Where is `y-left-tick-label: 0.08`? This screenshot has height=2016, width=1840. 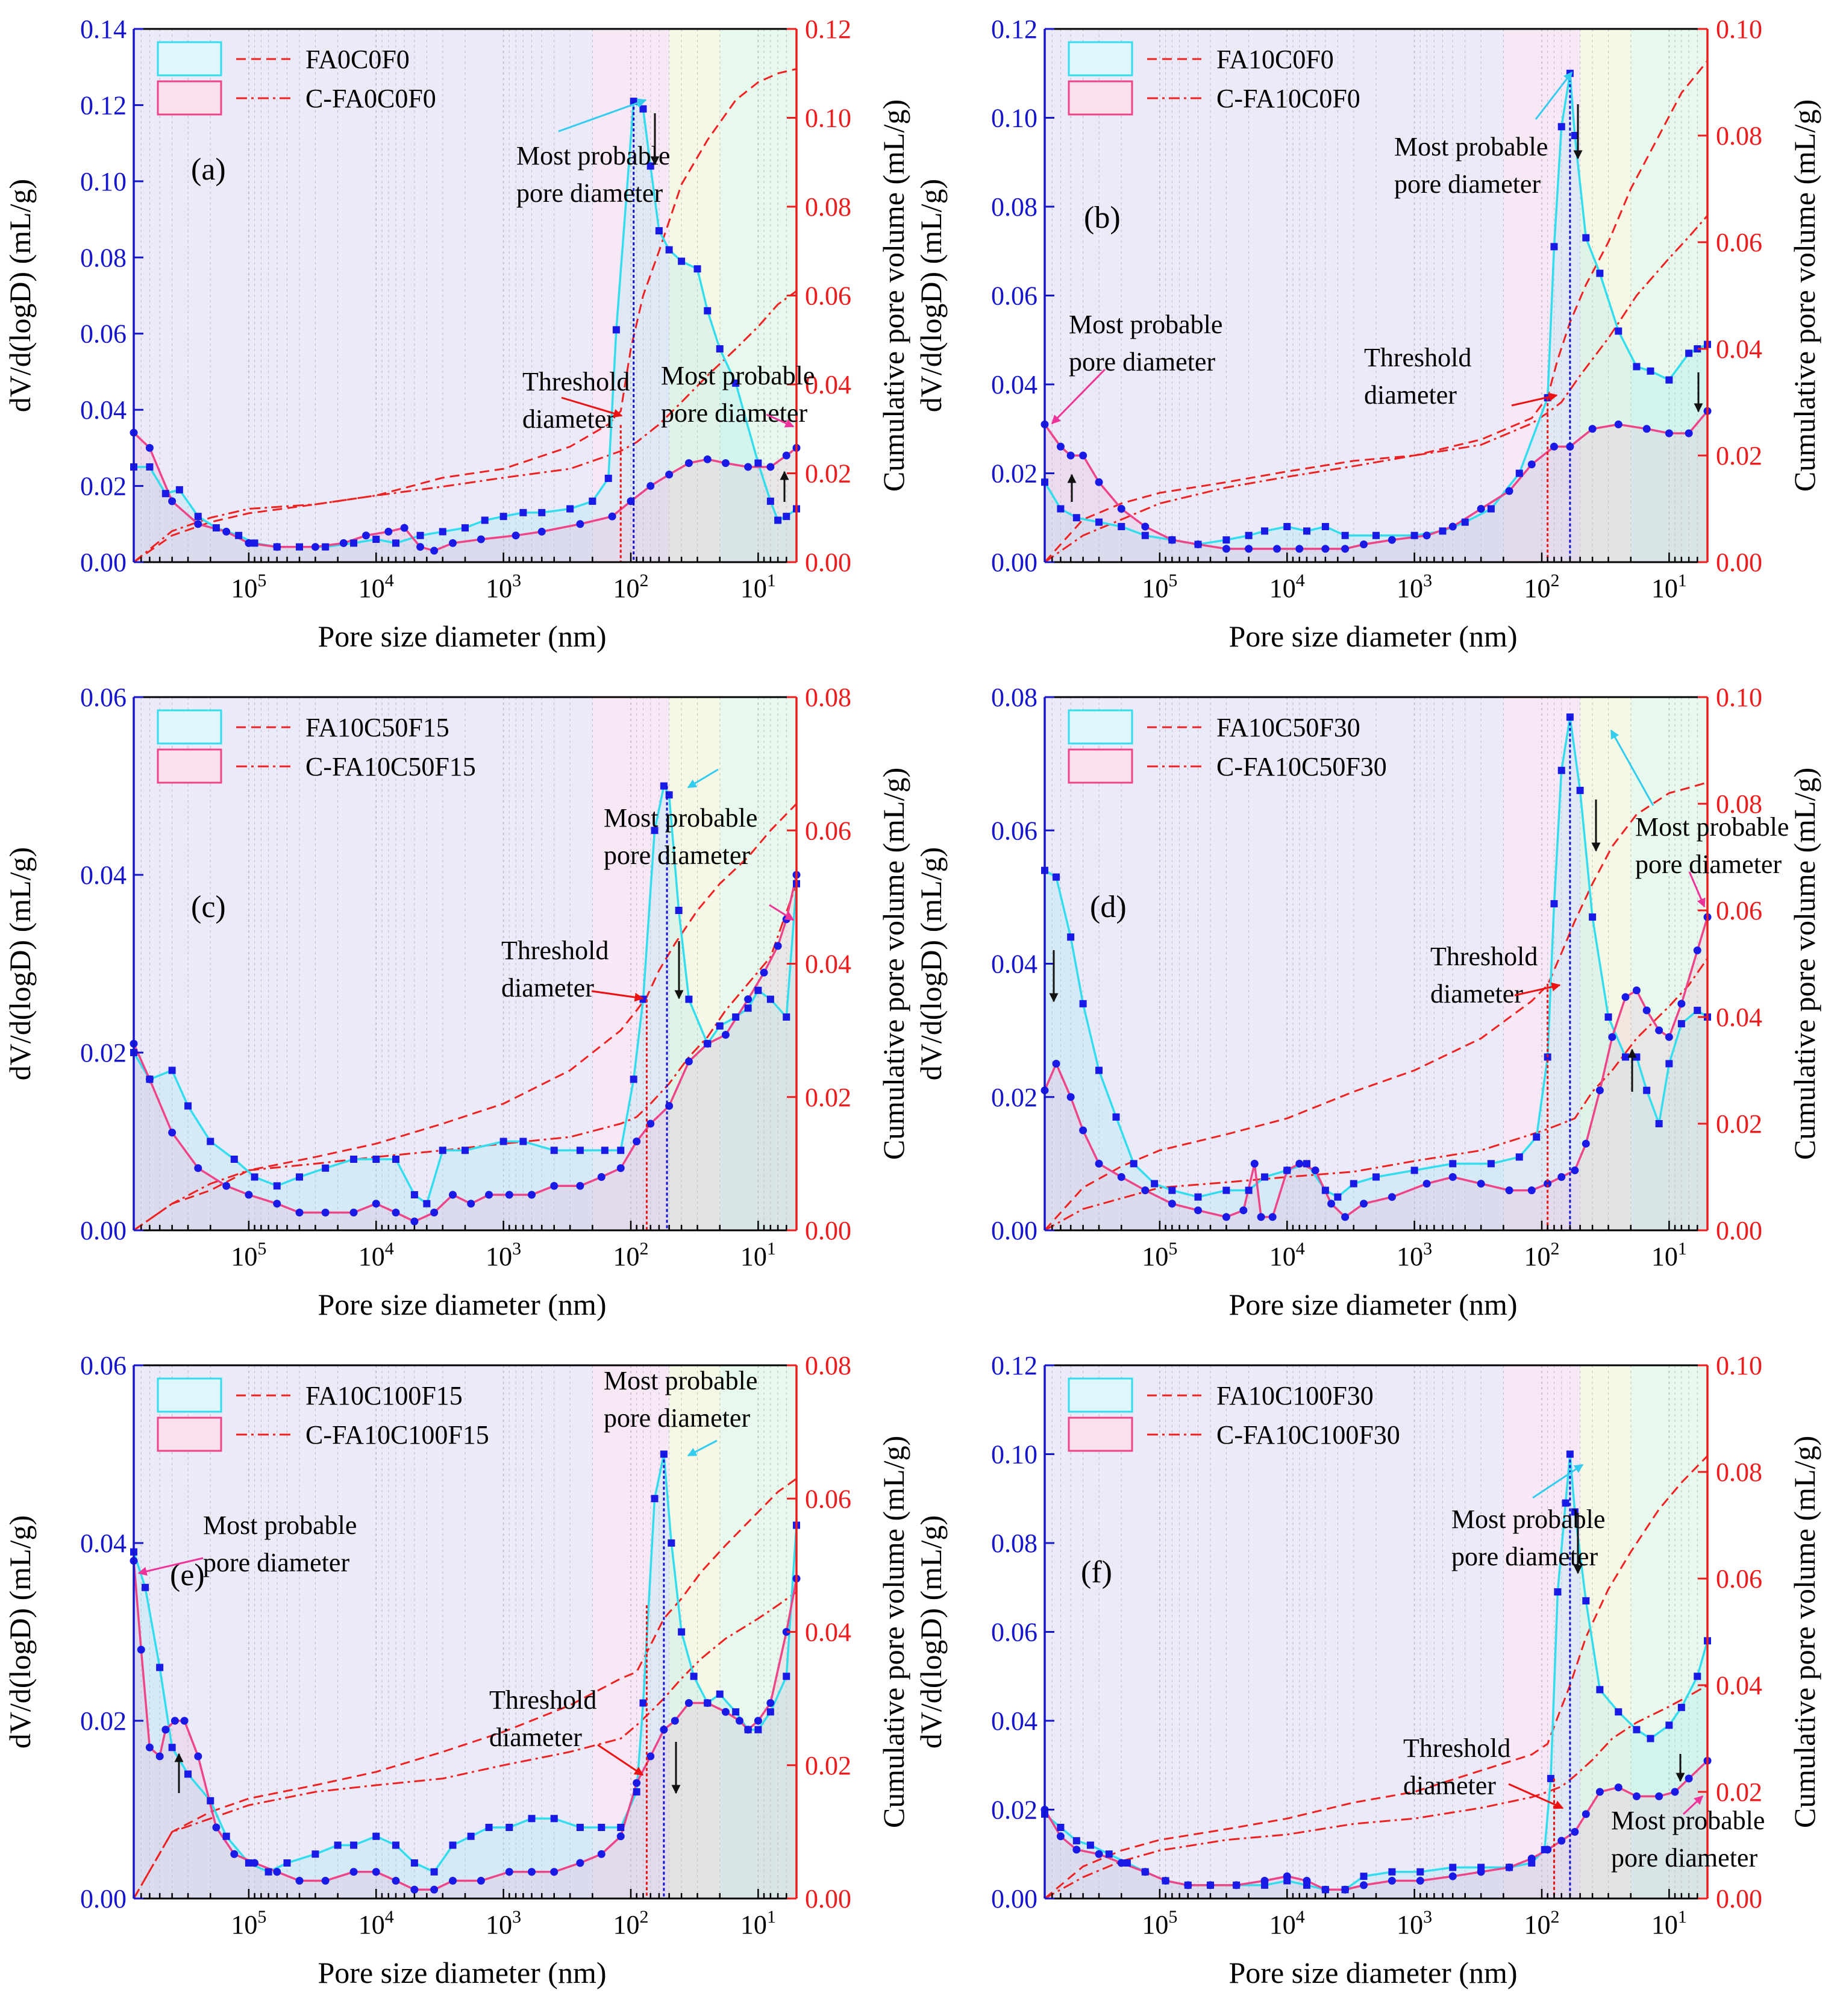
y-left-tick-label: 0.08 is located at coordinates (1014, 1543).